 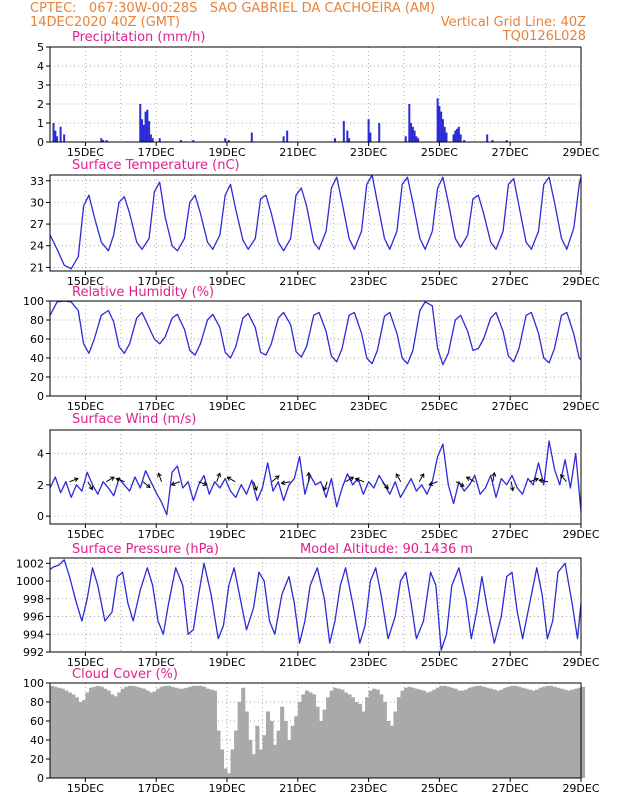 What do you see at coordinates (37, 224) in the screenshot?
I see `y-tick-label: 27` at bounding box center [37, 224].